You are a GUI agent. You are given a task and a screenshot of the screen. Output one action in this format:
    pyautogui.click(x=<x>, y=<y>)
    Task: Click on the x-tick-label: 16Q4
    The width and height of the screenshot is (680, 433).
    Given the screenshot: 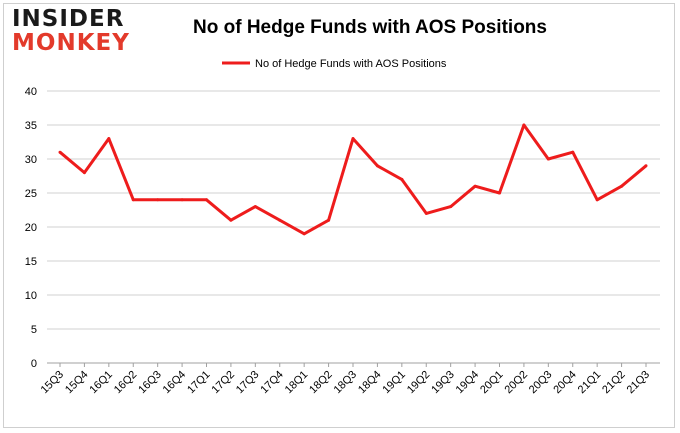 What is the action you would take?
    pyautogui.click(x=175, y=383)
    